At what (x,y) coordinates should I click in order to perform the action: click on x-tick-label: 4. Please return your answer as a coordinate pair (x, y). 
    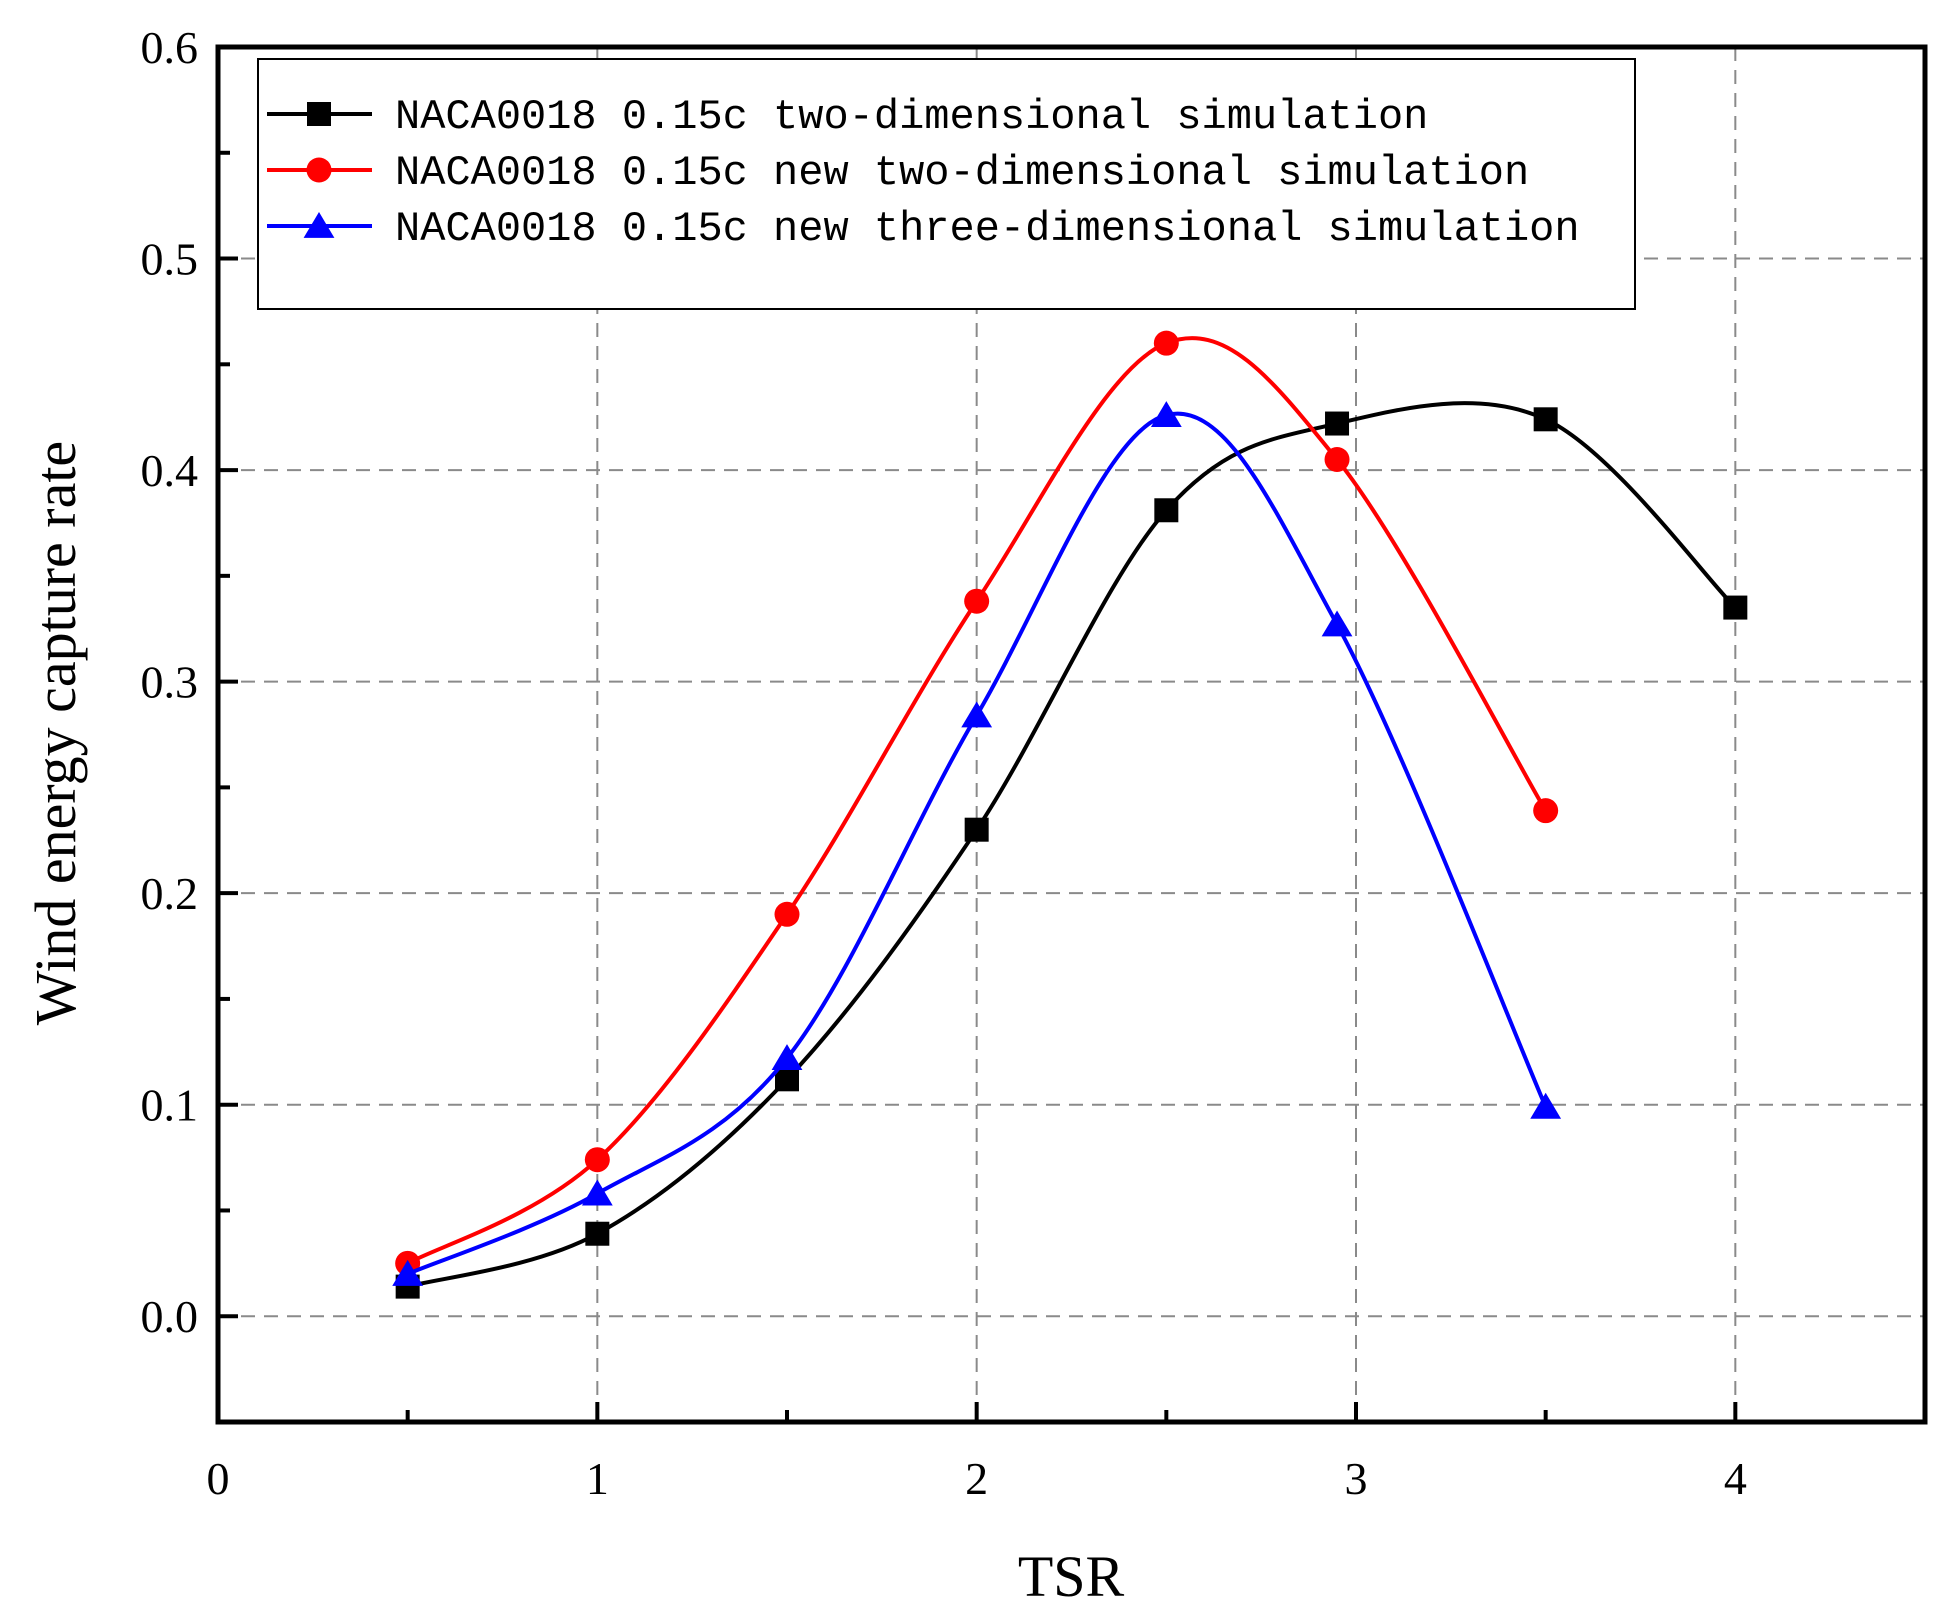
    Looking at the image, I should click on (1735, 1478).